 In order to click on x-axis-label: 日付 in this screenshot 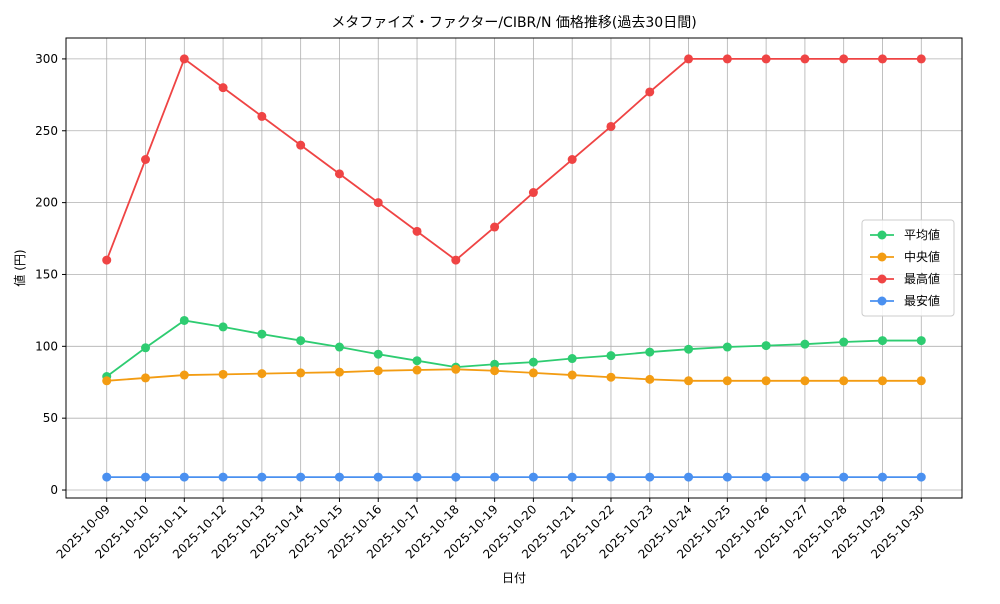, I will do `click(514, 578)`.